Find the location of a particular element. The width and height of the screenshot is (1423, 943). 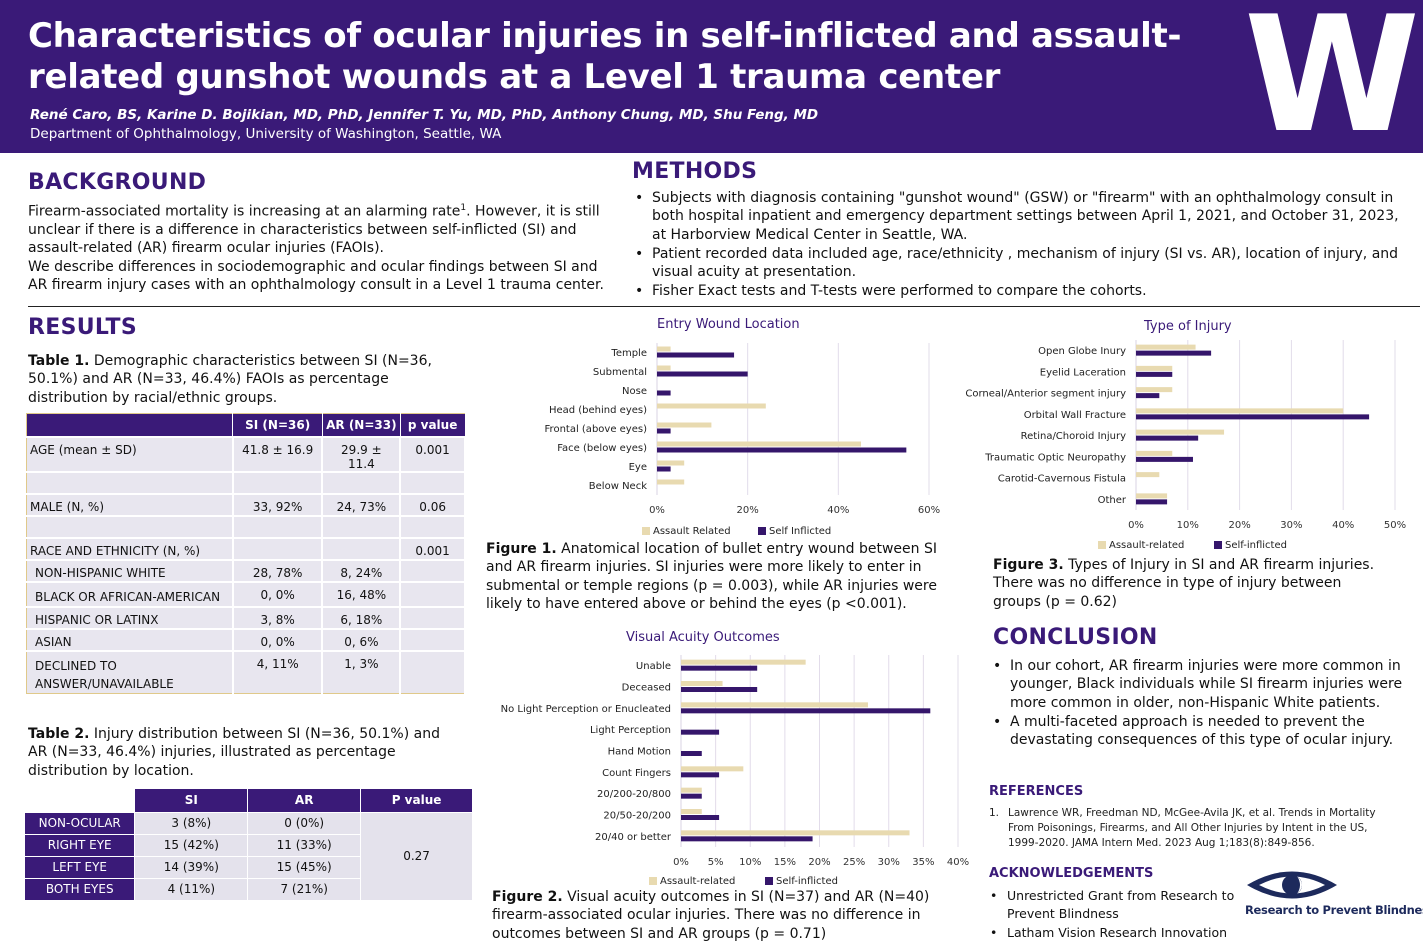

table1-header-blank is located at coordinates (130, 425).